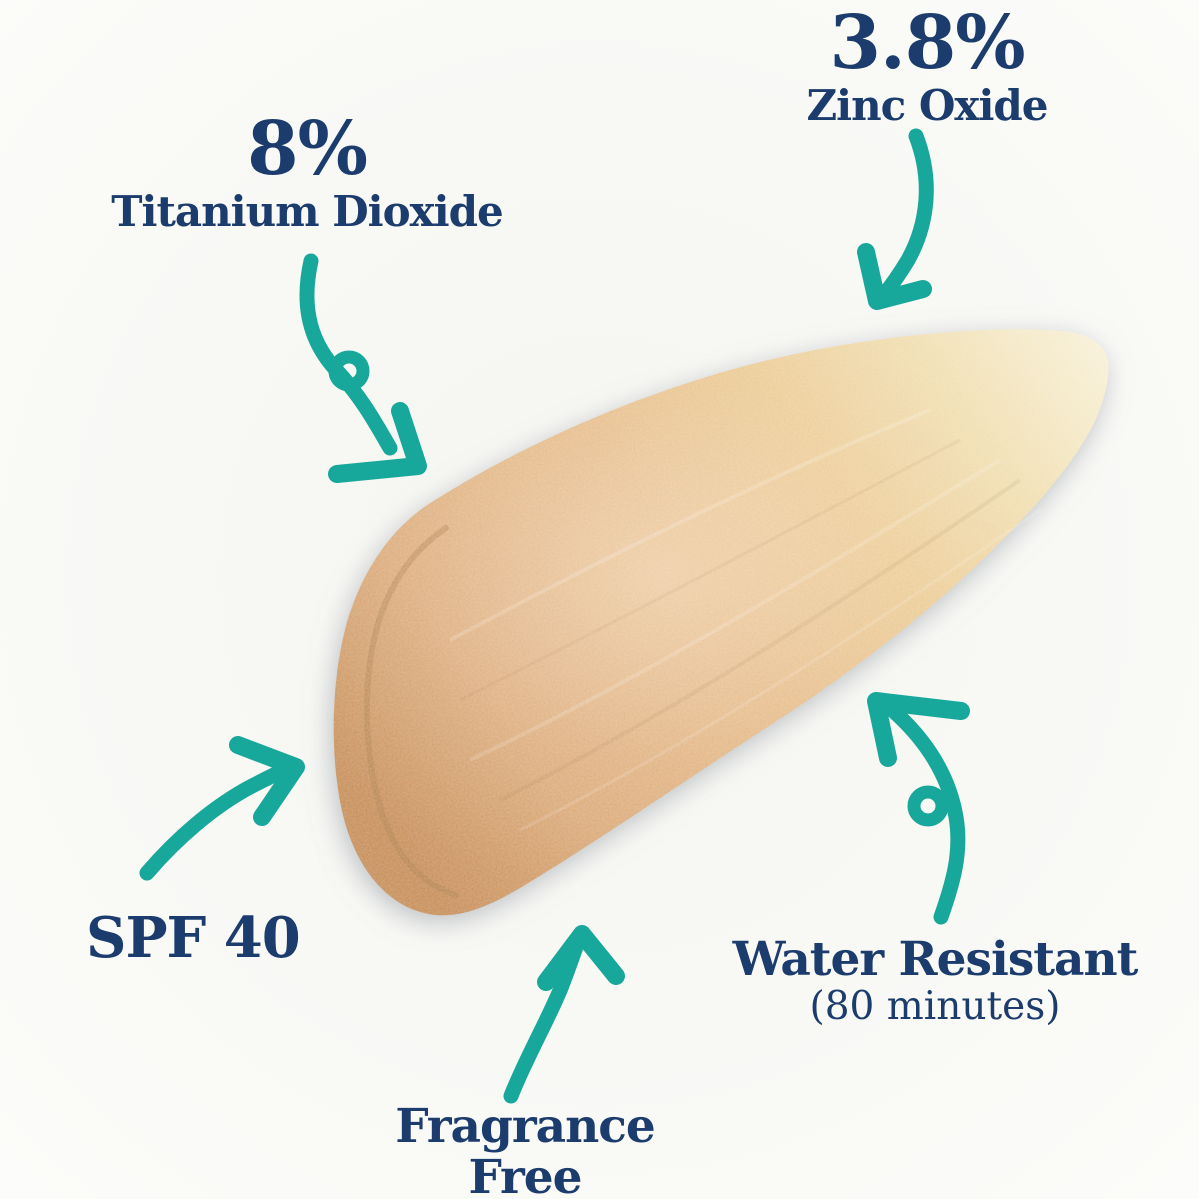  What do you see at coordinates (525, 1126) in the screenshot?
I see `fragrance-free-line1: Fragrance` at bounding box center [525, 1126].